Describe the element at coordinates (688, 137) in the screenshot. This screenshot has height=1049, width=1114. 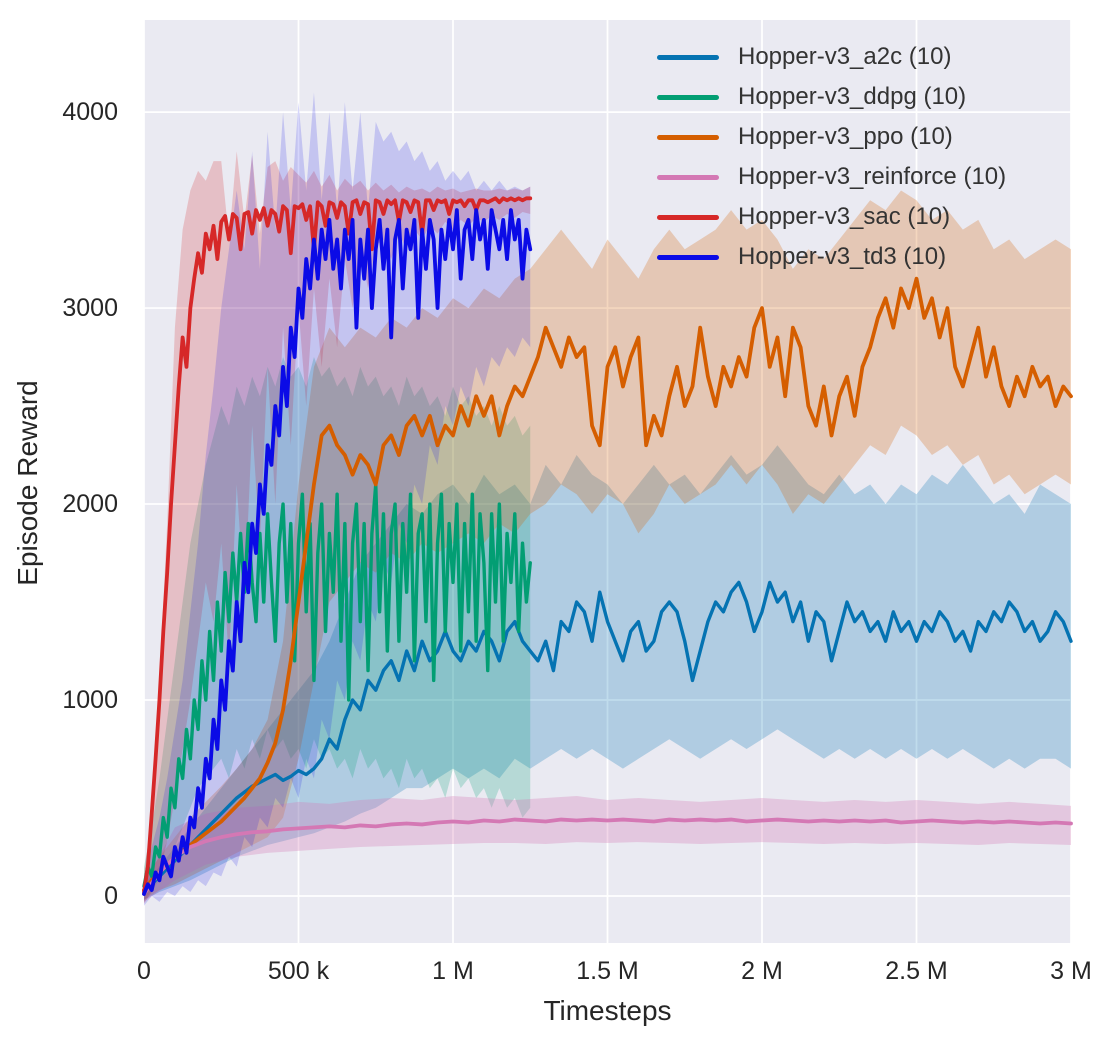
I see `ppo-line-swatch` at that location.